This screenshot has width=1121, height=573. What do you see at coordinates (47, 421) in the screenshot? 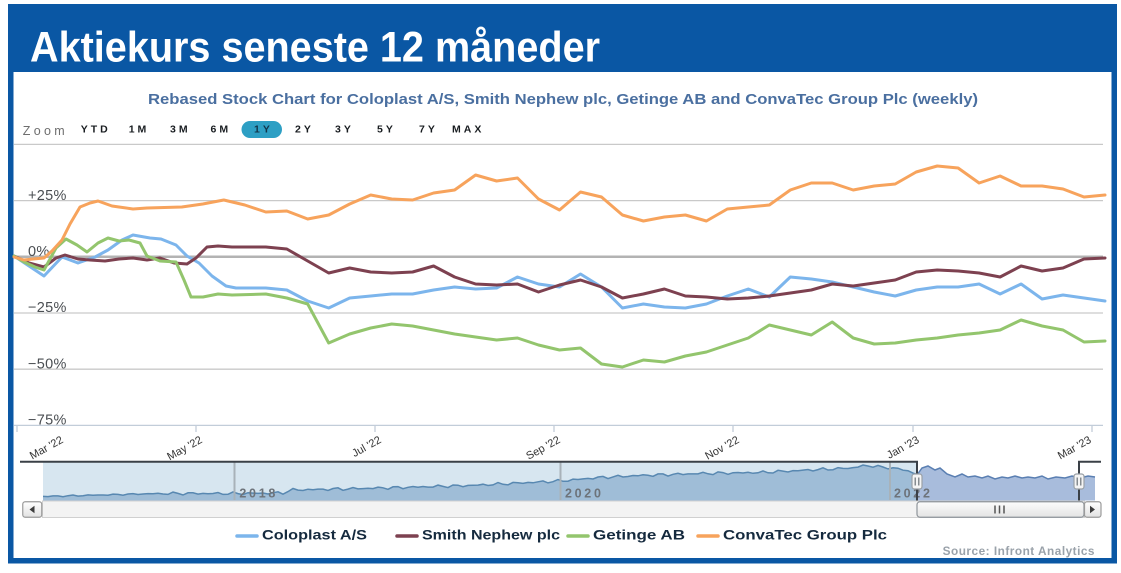
I see `svg-text: −75%` at bounding box center [47, 421].